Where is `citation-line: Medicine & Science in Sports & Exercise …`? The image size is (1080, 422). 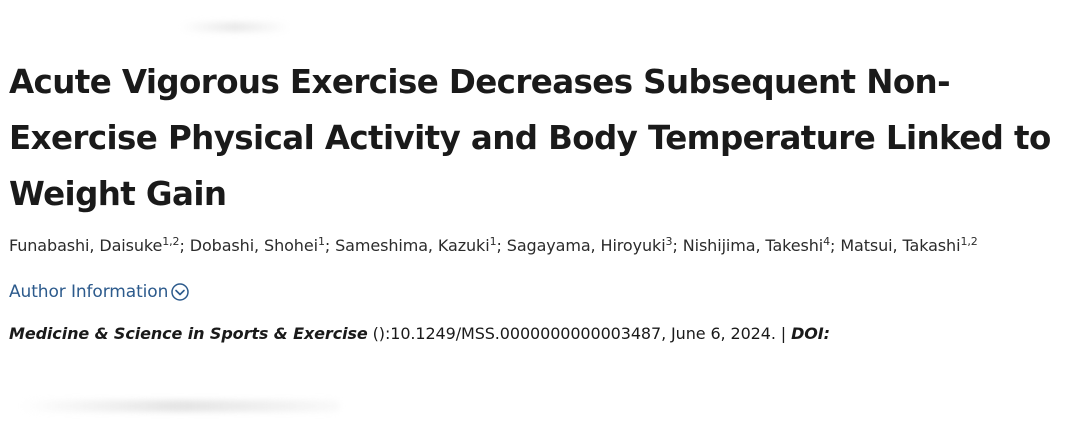
citation-line: Medicine & Science in Sports & Exercise … is located at coordinates (542, 333).